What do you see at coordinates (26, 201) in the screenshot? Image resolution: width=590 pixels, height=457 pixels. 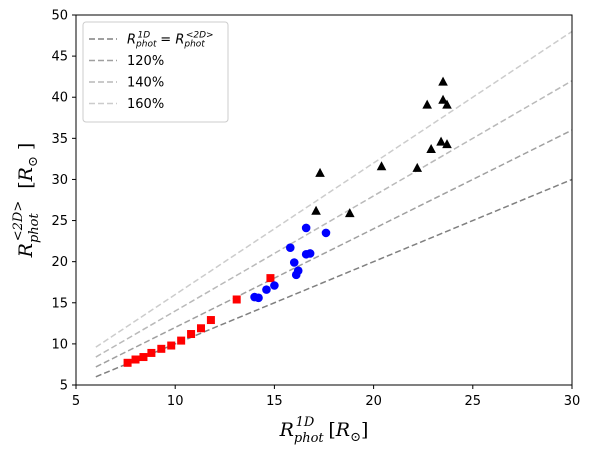 I see `y-axis-label: Rphot<2D> [R⊙ ]` at bounding box center [26, 201].